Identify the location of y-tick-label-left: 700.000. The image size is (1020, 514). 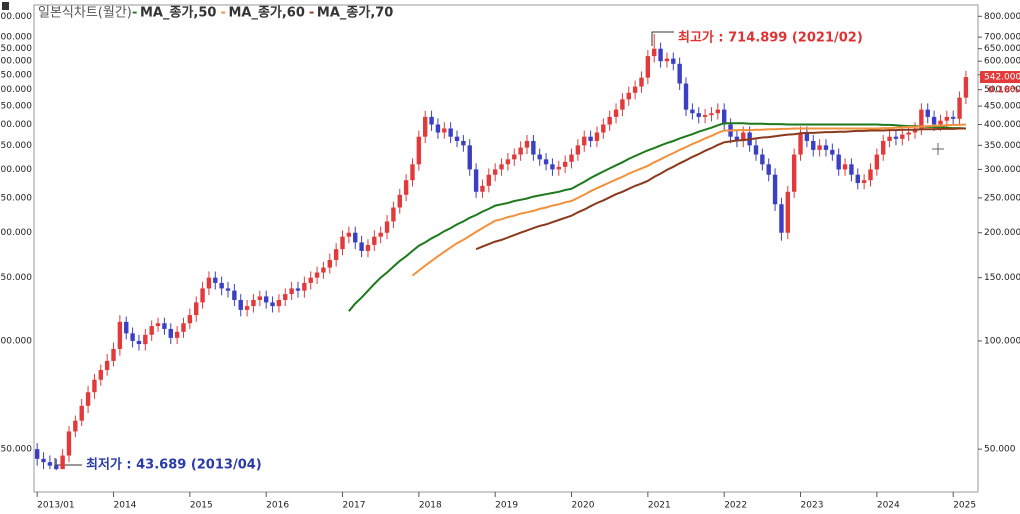
(16, 38).